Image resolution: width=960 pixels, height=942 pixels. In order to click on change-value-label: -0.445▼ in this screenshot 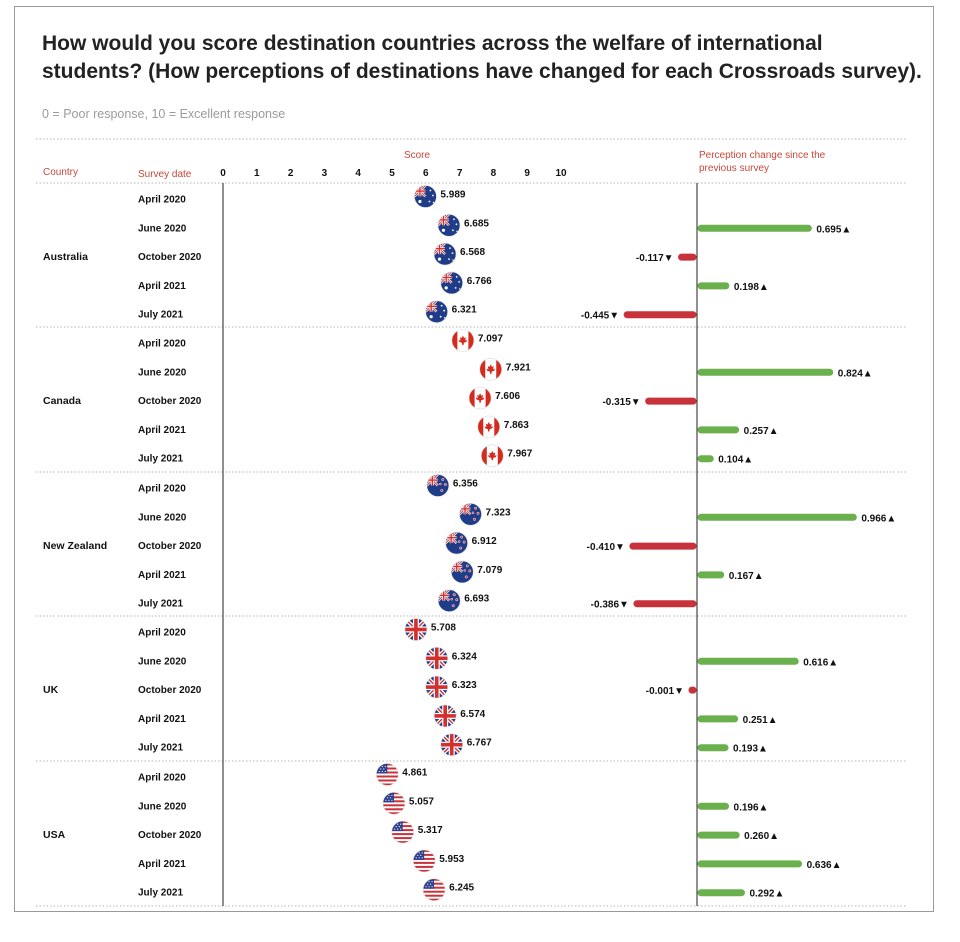, I will do `click(600, 316)`.